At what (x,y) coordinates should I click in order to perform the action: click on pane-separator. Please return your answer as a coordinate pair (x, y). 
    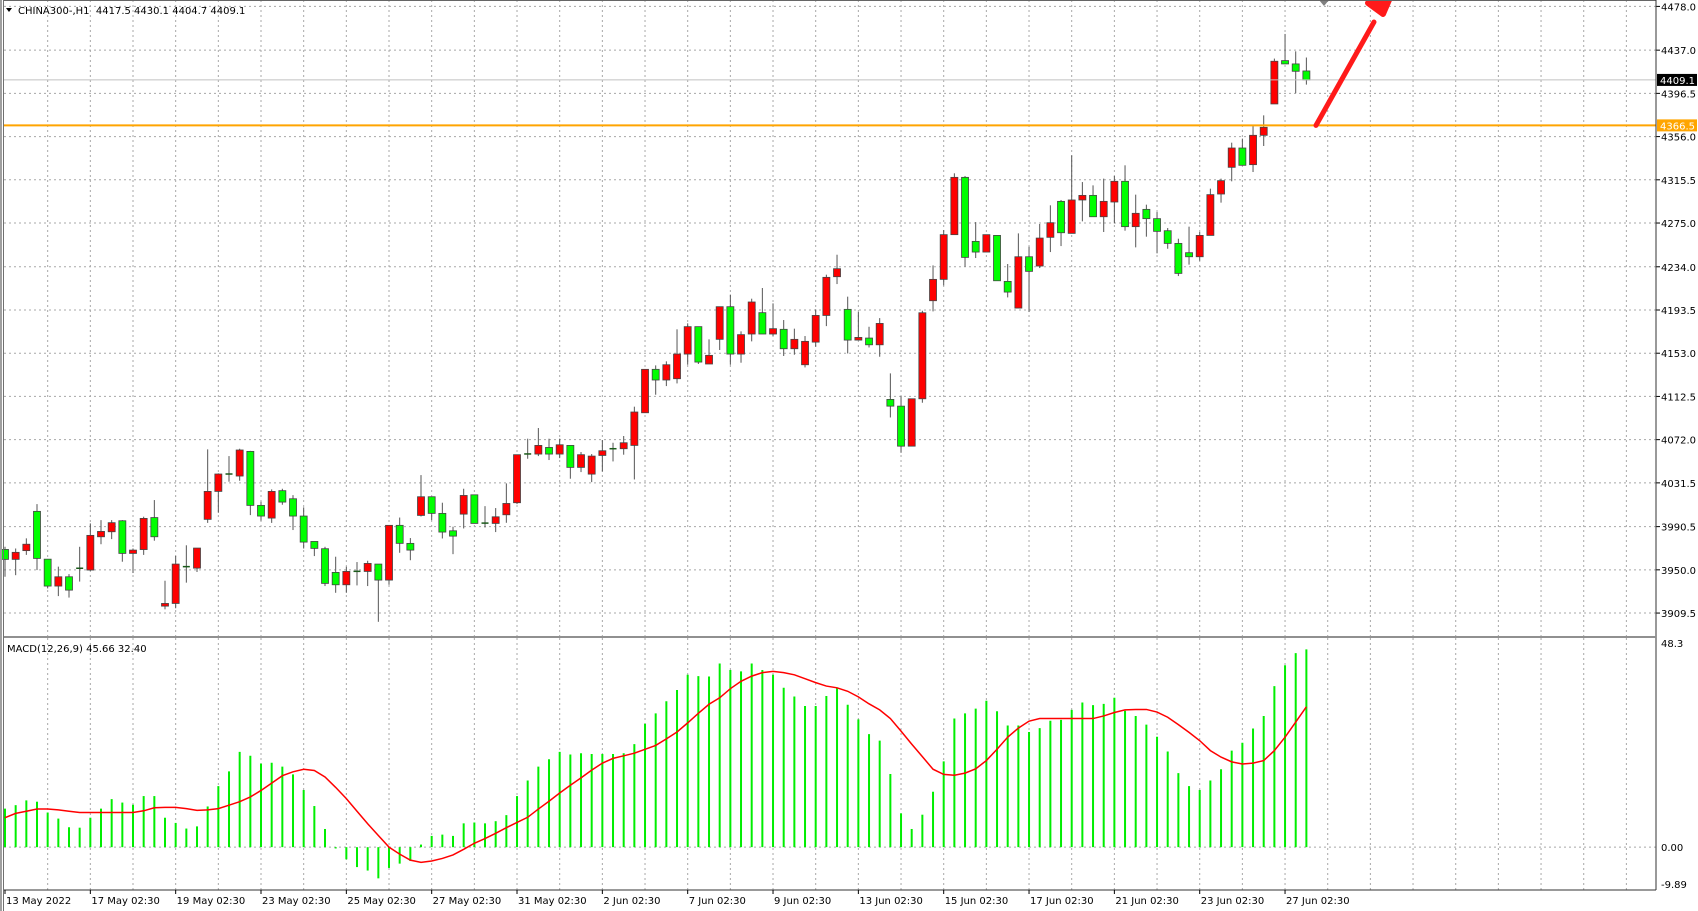
    Looking at the image, I should click on (830, 637).